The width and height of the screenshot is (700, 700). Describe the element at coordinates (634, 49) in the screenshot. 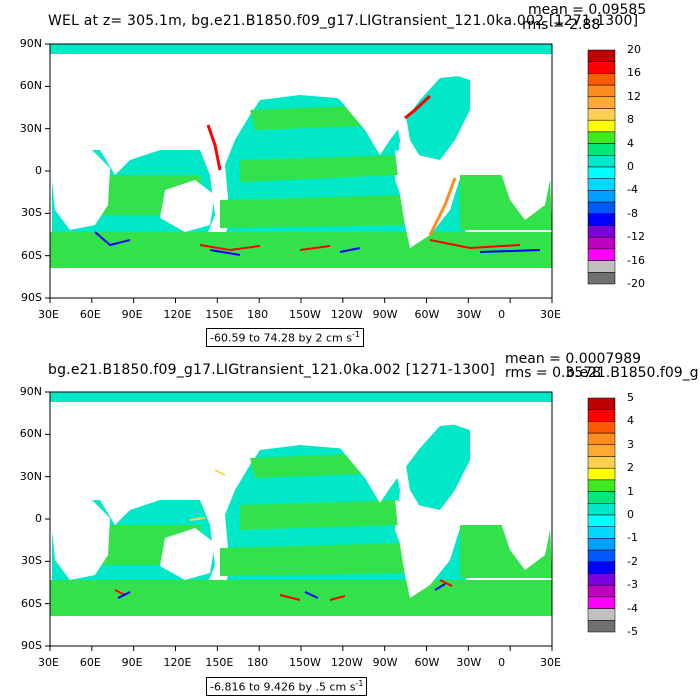

I see `colorbar-label: 20` at that location.